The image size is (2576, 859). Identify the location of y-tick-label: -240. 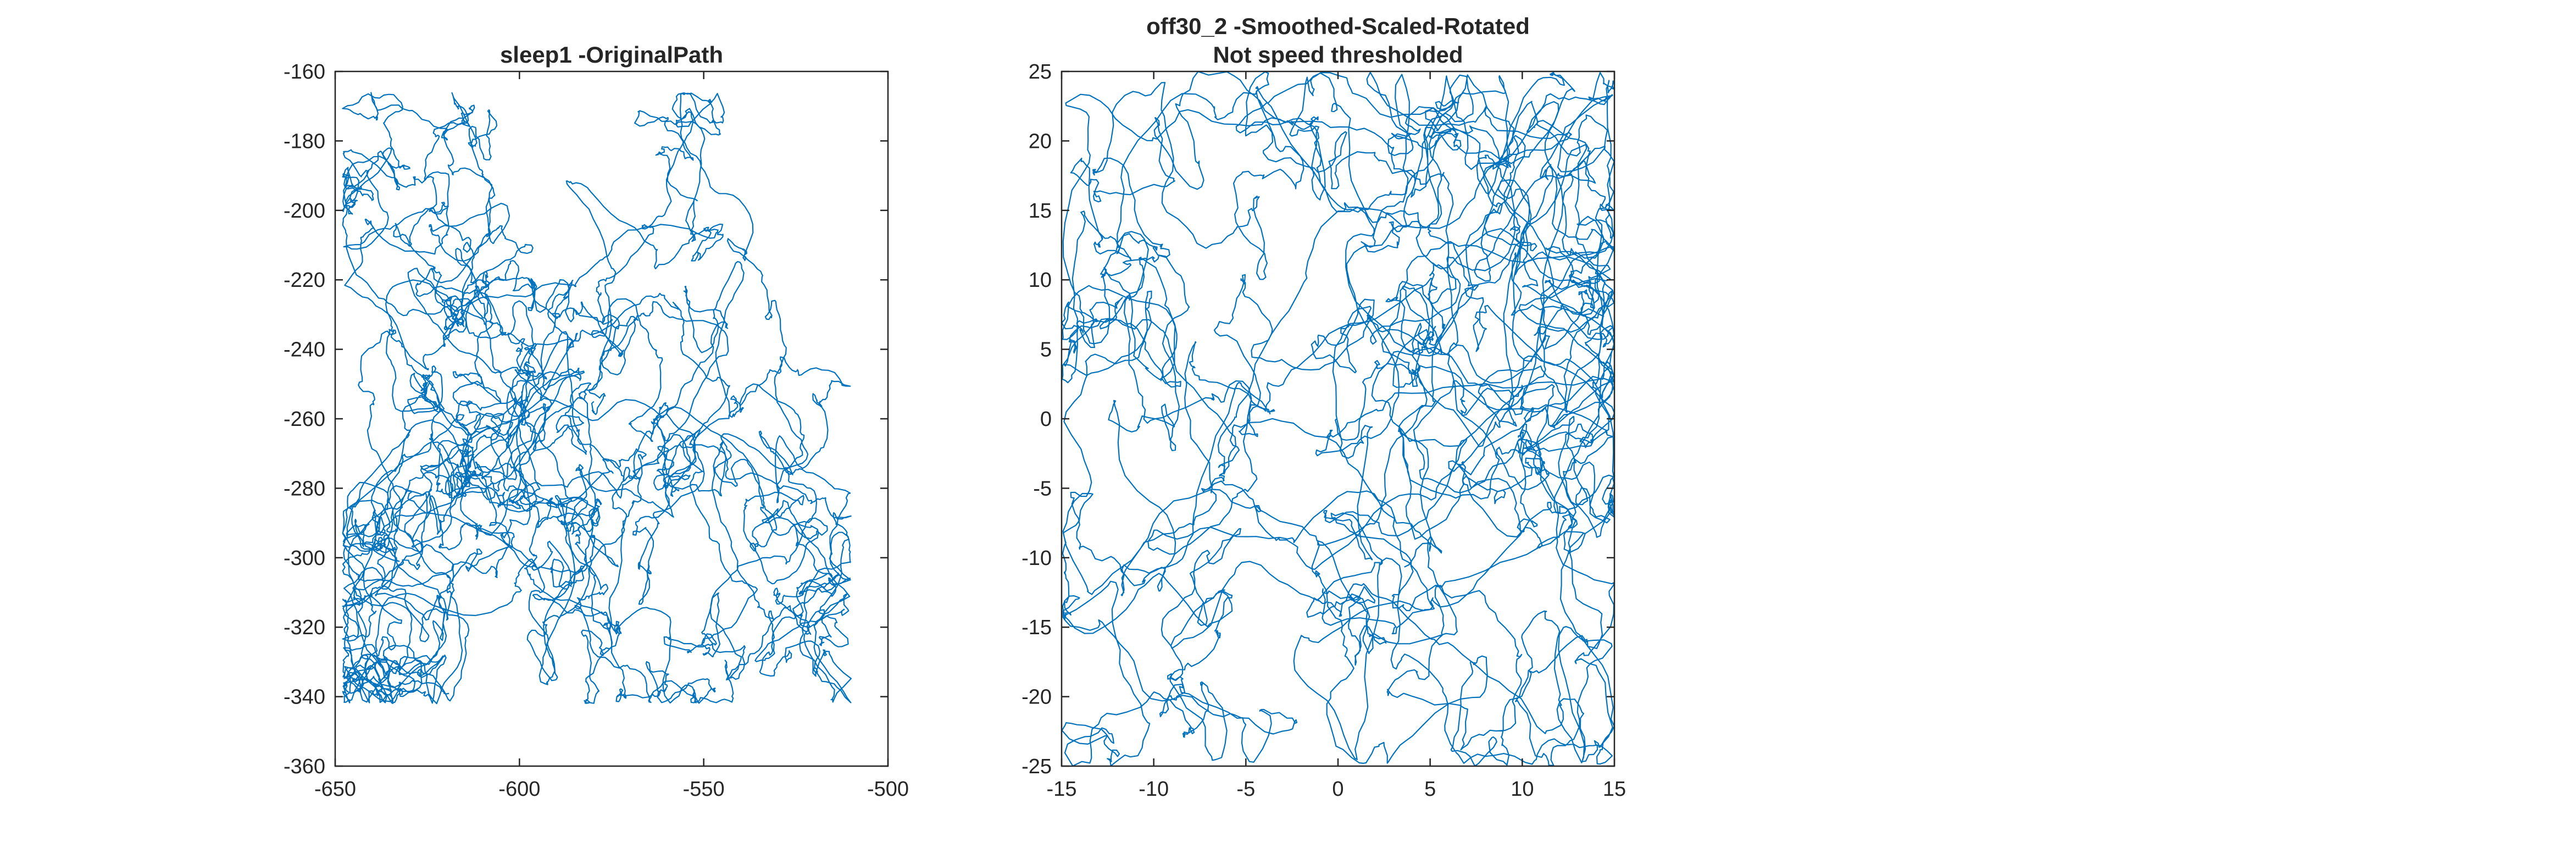
(304, 351).